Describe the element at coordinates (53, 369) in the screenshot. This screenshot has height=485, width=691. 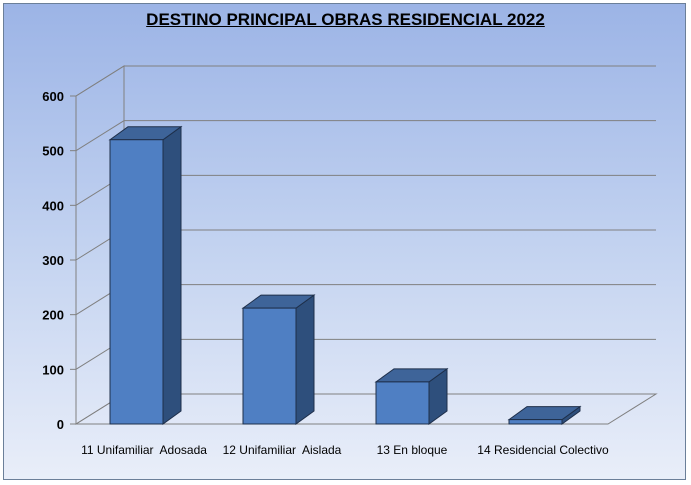
I see `y-tick-label: 100` at that location.